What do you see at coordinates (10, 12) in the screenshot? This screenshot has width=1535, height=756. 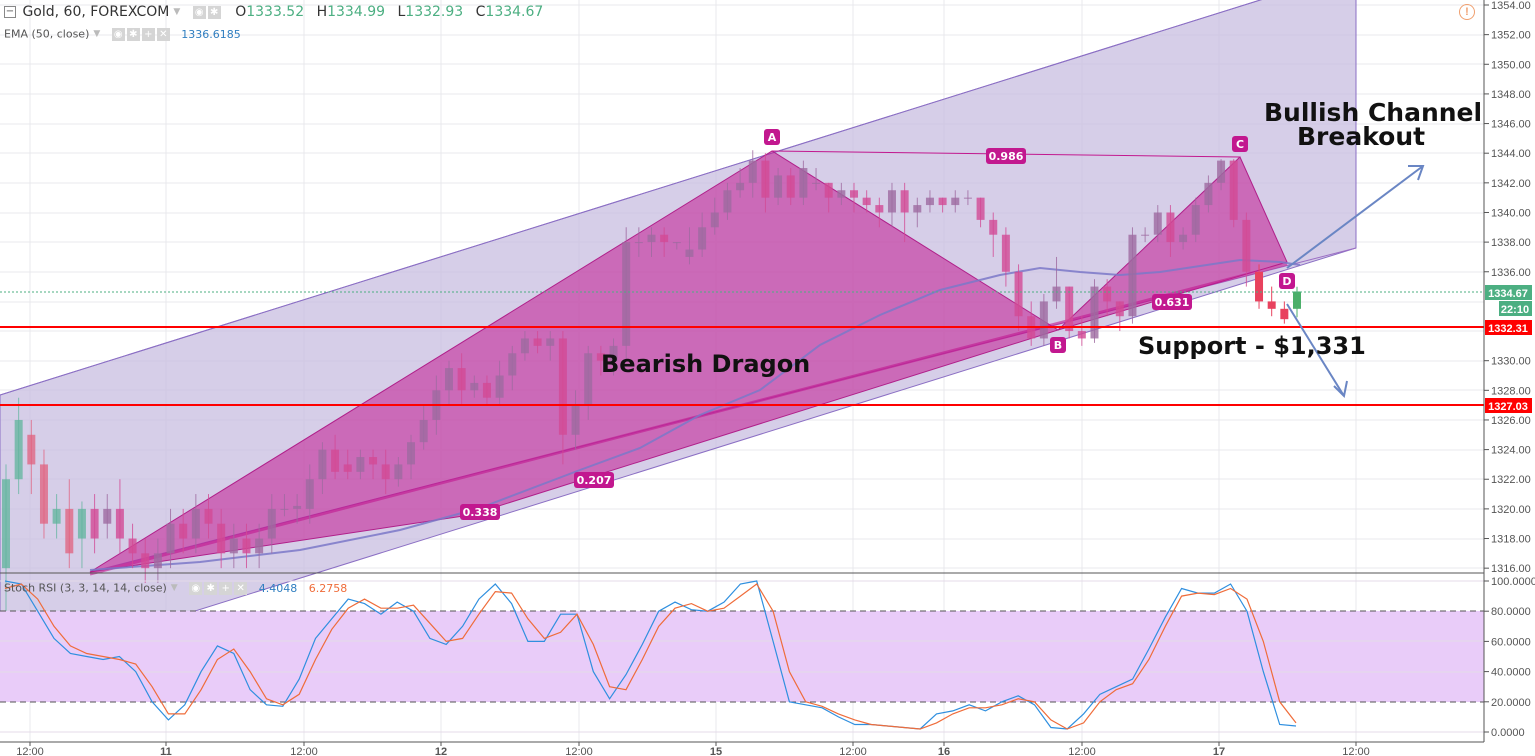 I see `collapse-icon: −` at bounding box center [10, 12].